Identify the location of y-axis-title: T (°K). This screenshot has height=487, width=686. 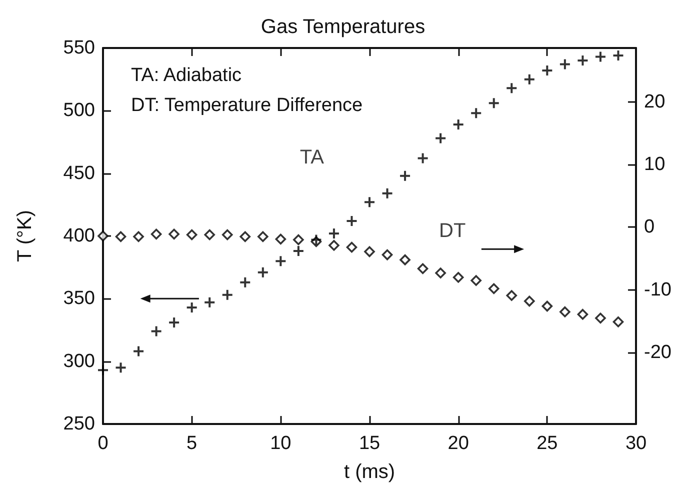
(25, 236).